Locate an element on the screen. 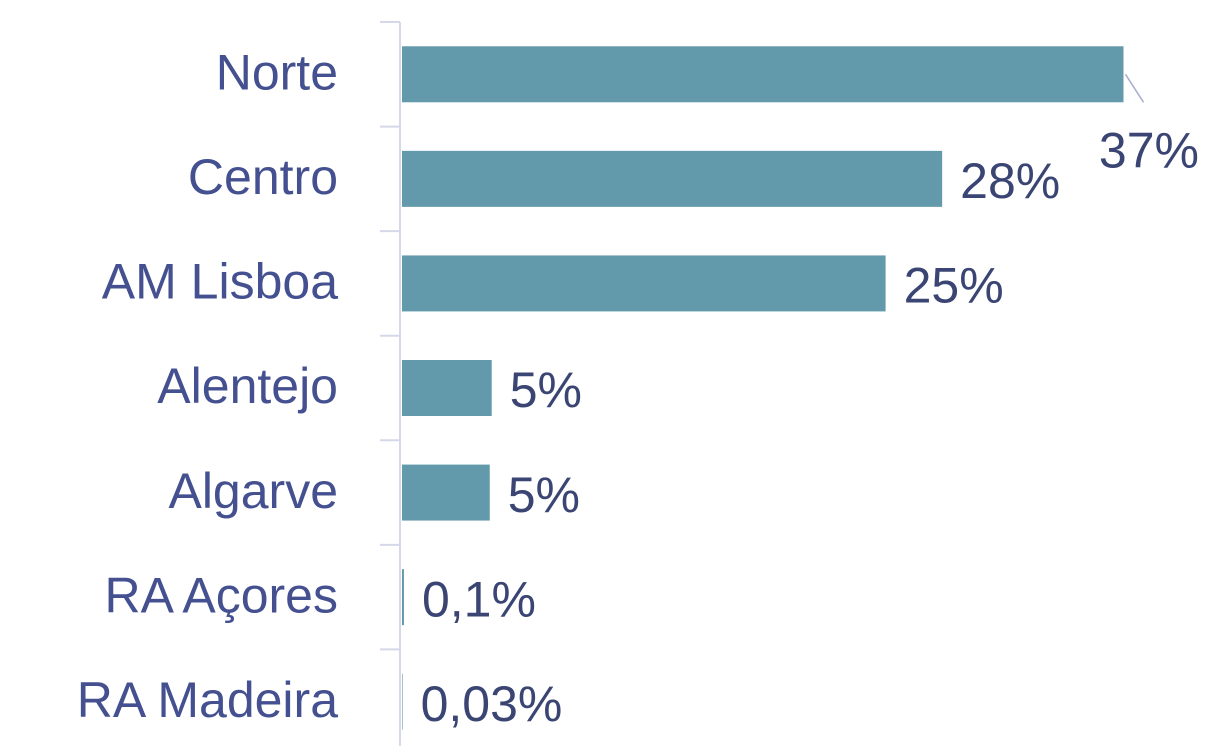  category-label: Centro is located at coordinates (263, 177).